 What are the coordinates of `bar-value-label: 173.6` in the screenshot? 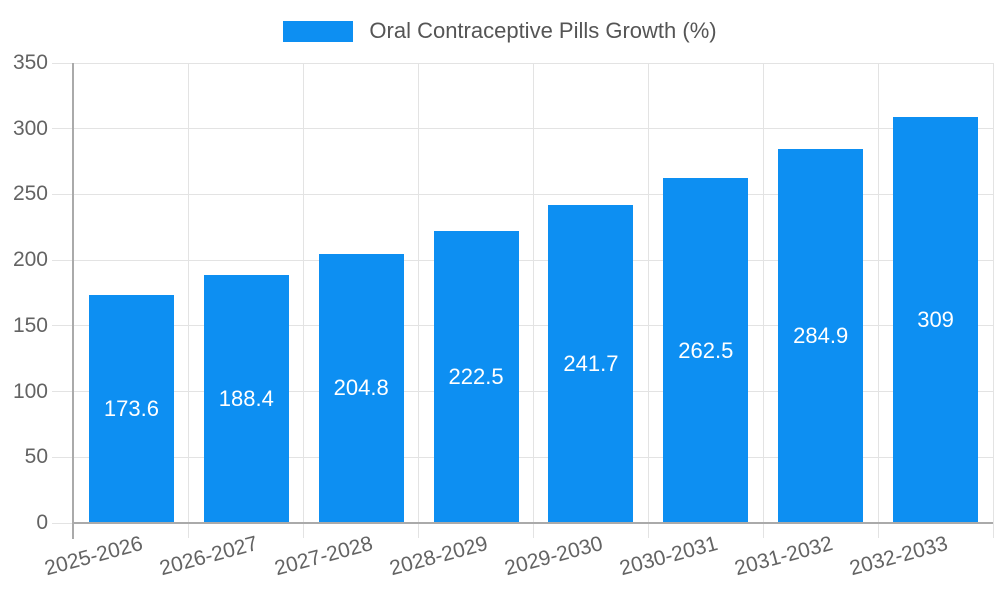 It's located at (131, 408).